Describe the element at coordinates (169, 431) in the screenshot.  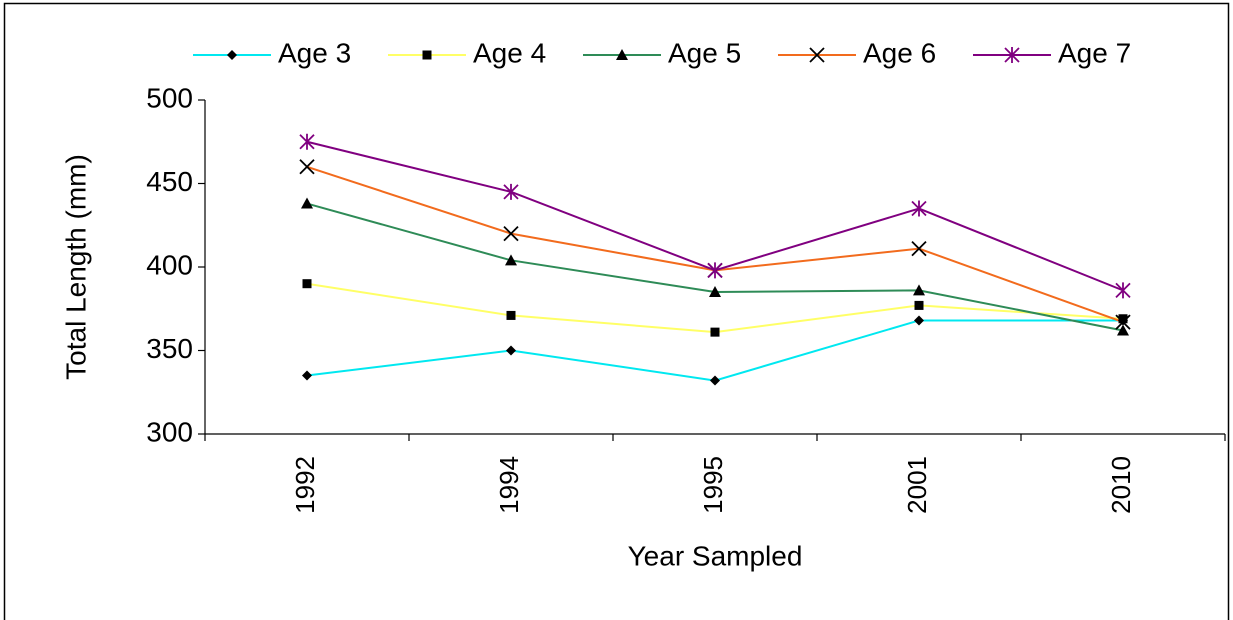
I see `y-tick-label: 300` at that location.